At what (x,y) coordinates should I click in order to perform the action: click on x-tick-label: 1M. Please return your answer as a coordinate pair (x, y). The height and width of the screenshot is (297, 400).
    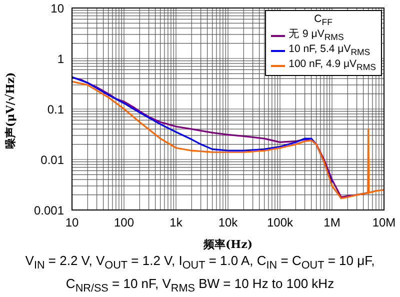
    Looking at the image, I should click on (332, 223).